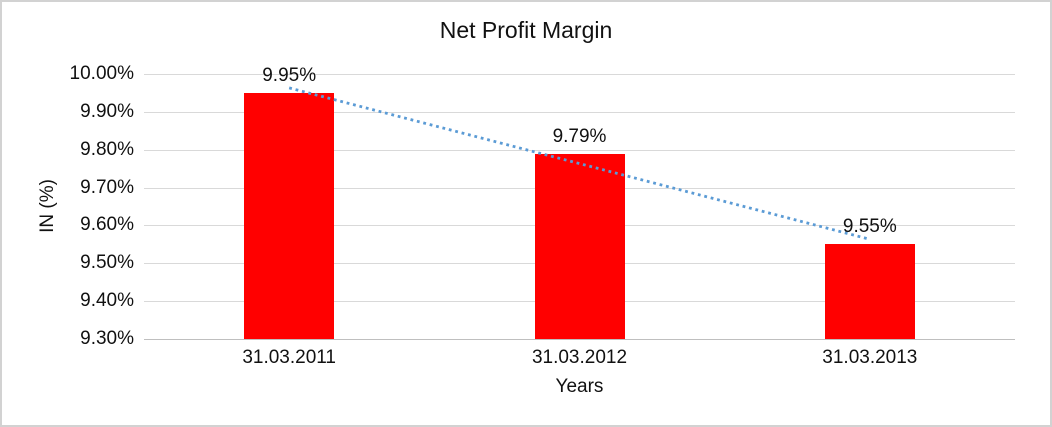  I want to click on x-category-label: 31.03.2013, so click(870, 357).